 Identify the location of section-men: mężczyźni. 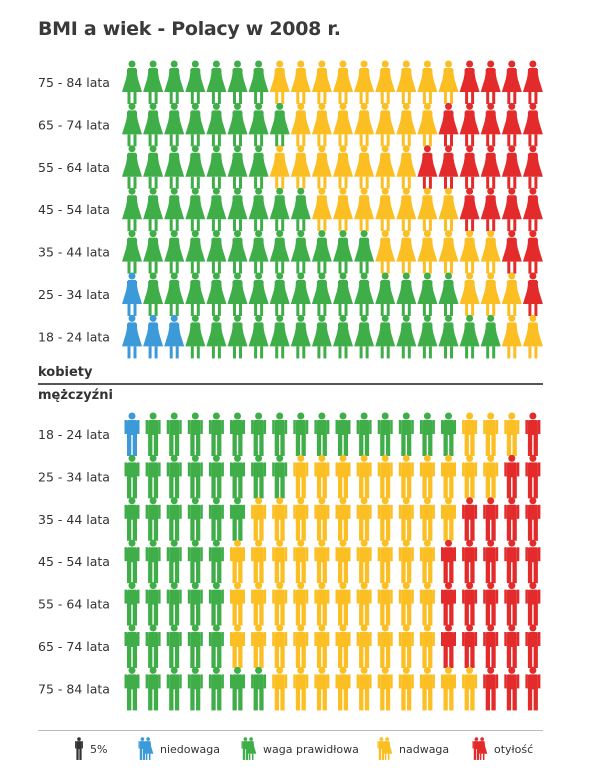
(75, 395).